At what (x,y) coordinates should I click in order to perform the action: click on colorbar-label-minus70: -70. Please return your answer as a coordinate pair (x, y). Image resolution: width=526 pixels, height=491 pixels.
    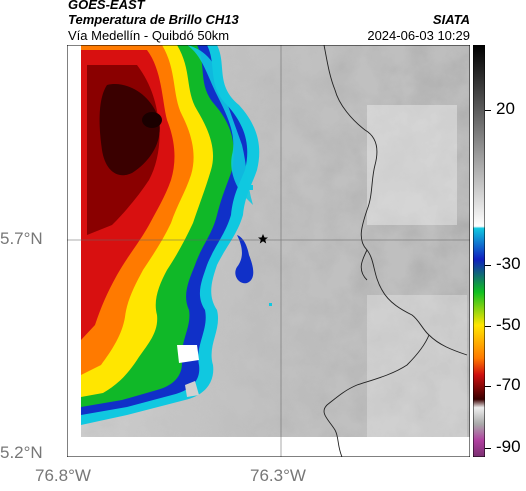
    Looking at the image, I should click on (508, 384).